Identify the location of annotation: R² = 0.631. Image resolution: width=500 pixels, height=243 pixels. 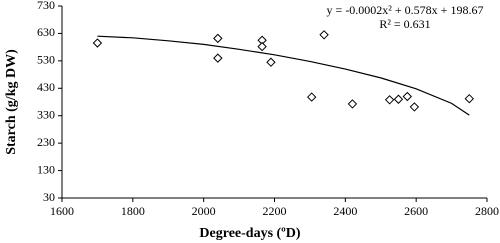
(404, 24).